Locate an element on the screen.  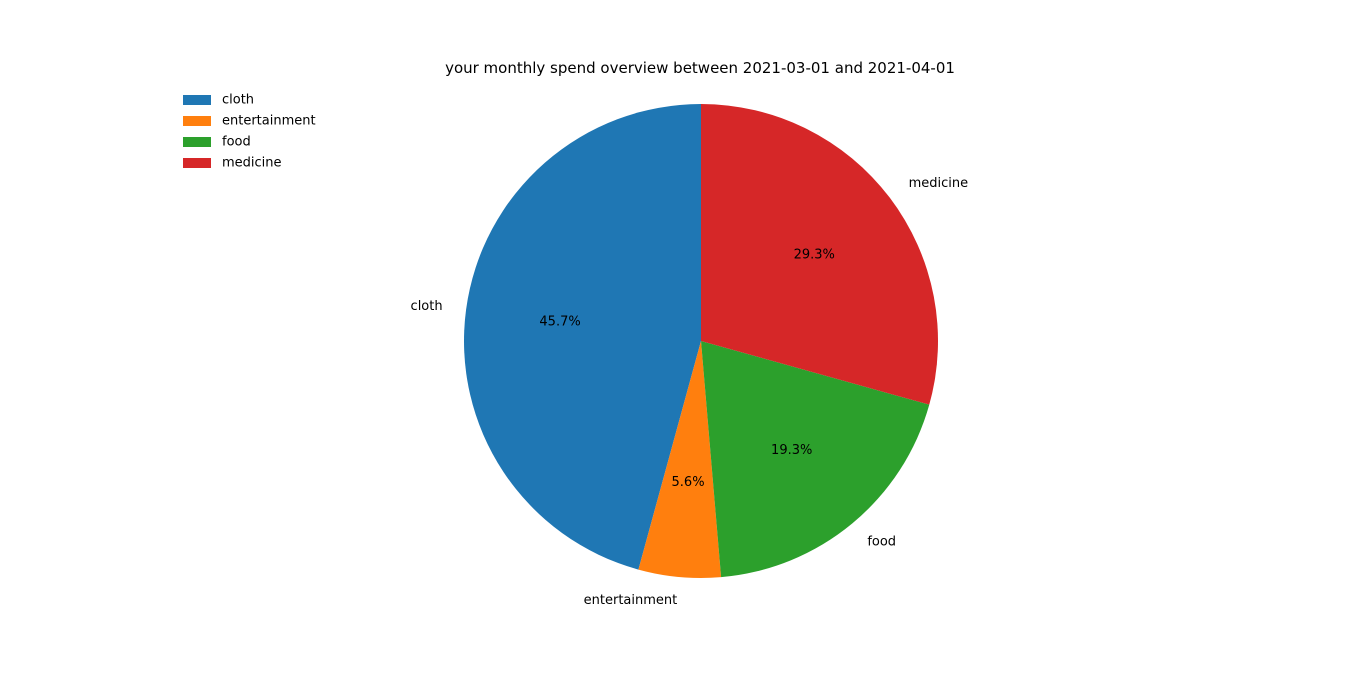
legend-swatch-entertainment is located at coordinates (197, 121).